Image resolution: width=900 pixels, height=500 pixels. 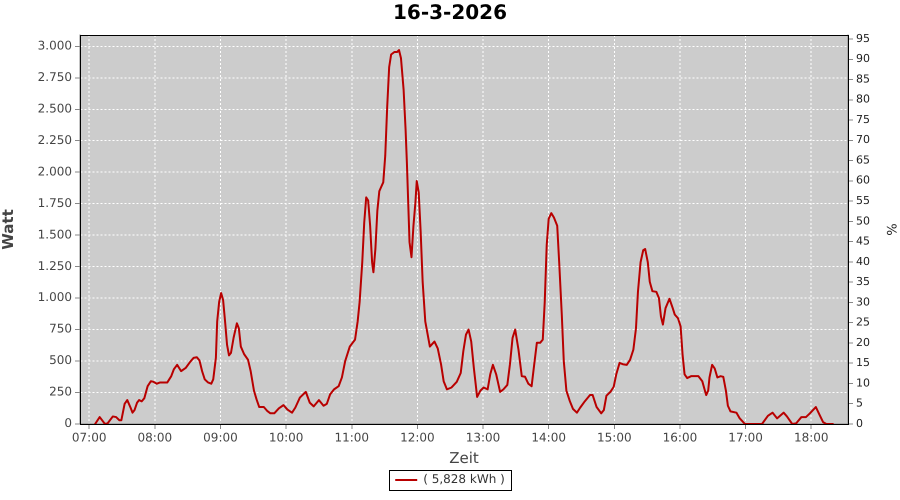 What do you see at coordinates (548, 437) in the screenshot?
I see `x-tick-label: 14:00` at bounding box center [548, 437].